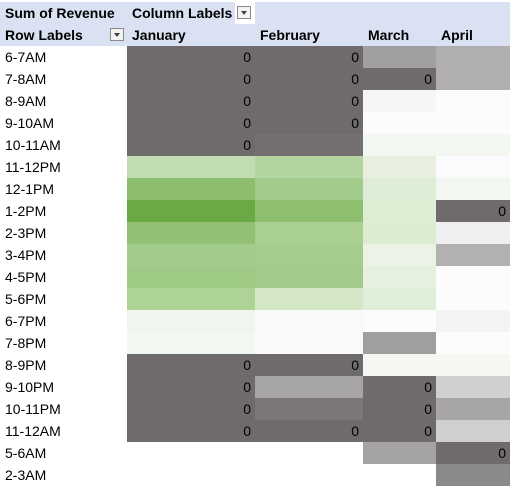 Image resolution: width=510 pixels, height=486 pixels. Describe the element at coordinates (30, 189) in the screenshot. I see `row-label: 12-1PM` at that location.